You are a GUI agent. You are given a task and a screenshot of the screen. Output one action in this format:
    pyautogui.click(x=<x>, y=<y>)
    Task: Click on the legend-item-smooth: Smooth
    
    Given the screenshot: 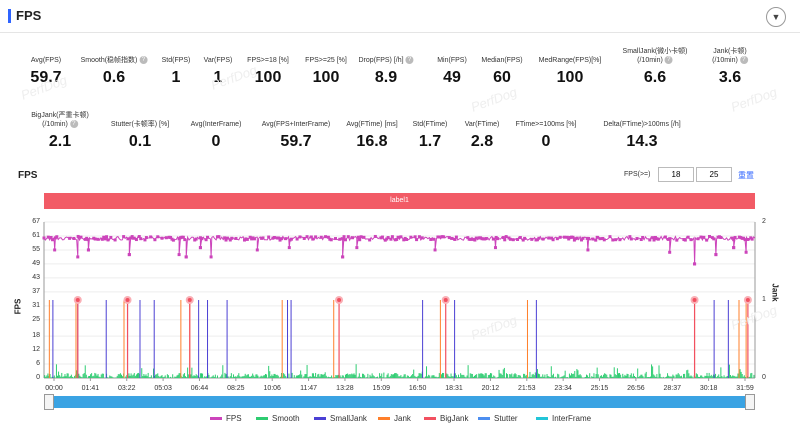 What is the action you would take?
    pyautogui.click(x=278, y=418)
    